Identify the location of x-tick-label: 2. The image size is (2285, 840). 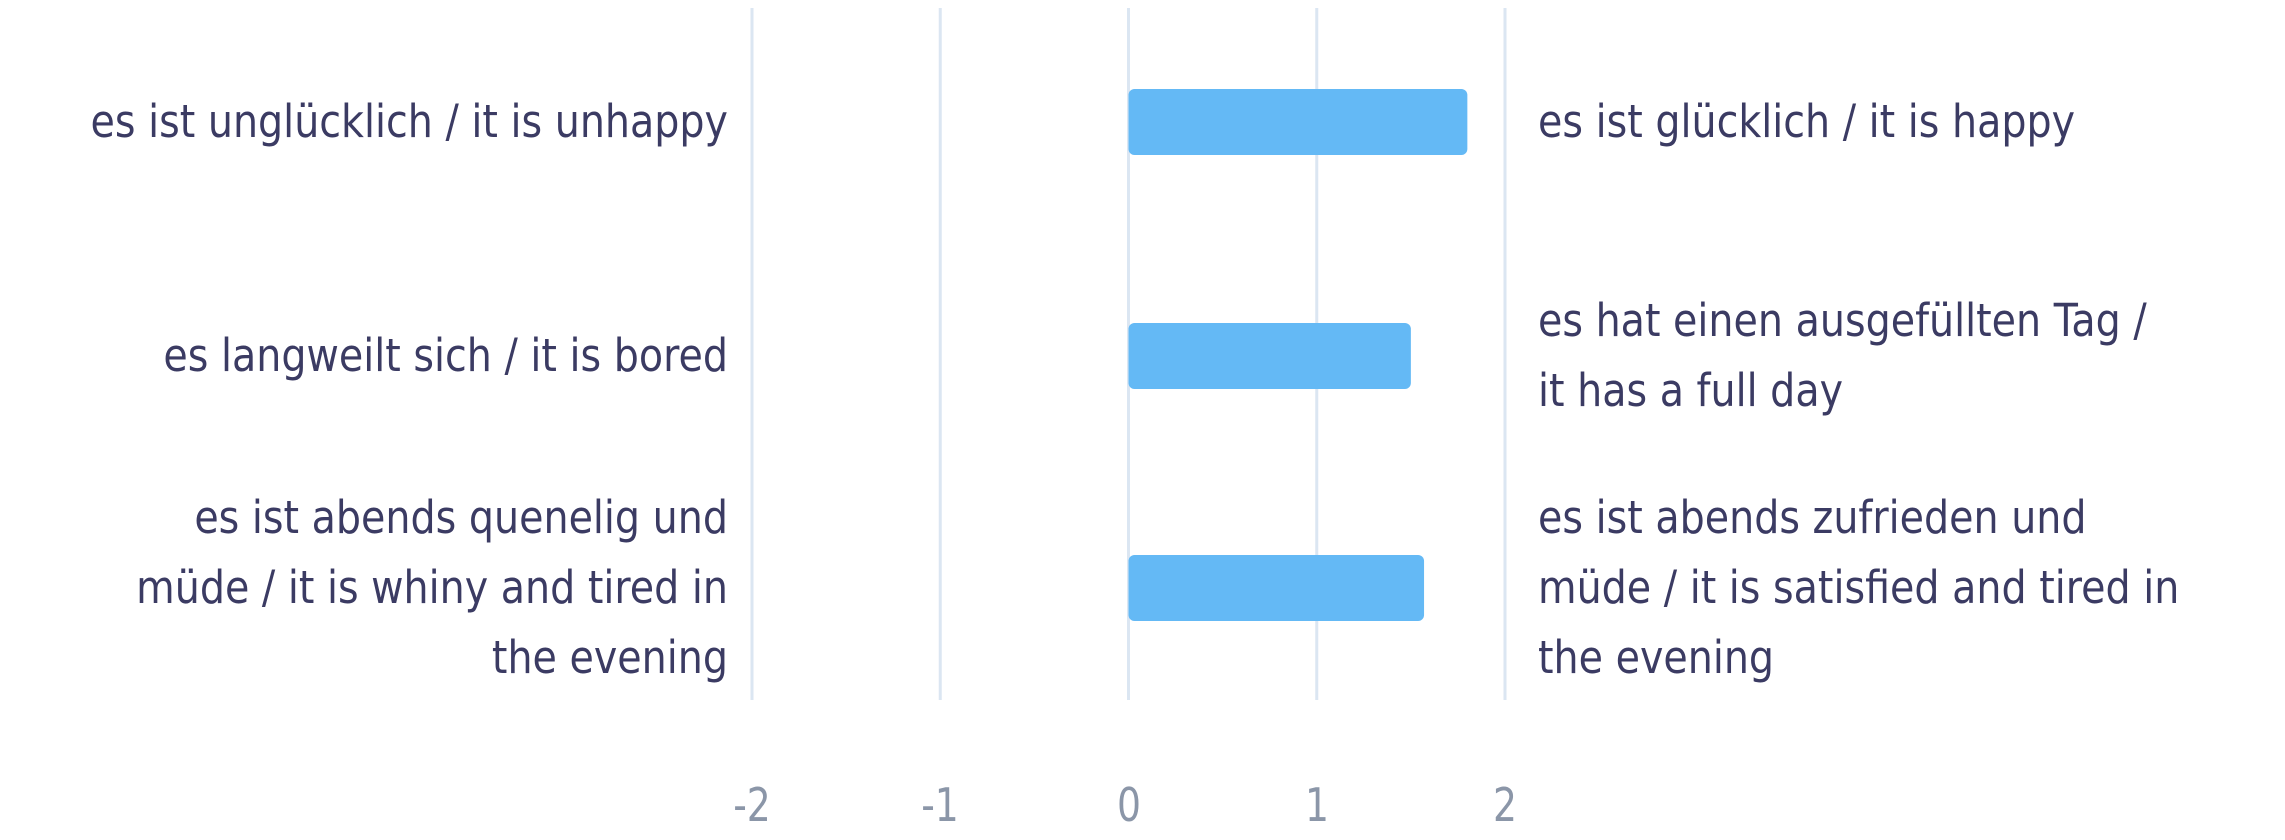
(1505, 805).